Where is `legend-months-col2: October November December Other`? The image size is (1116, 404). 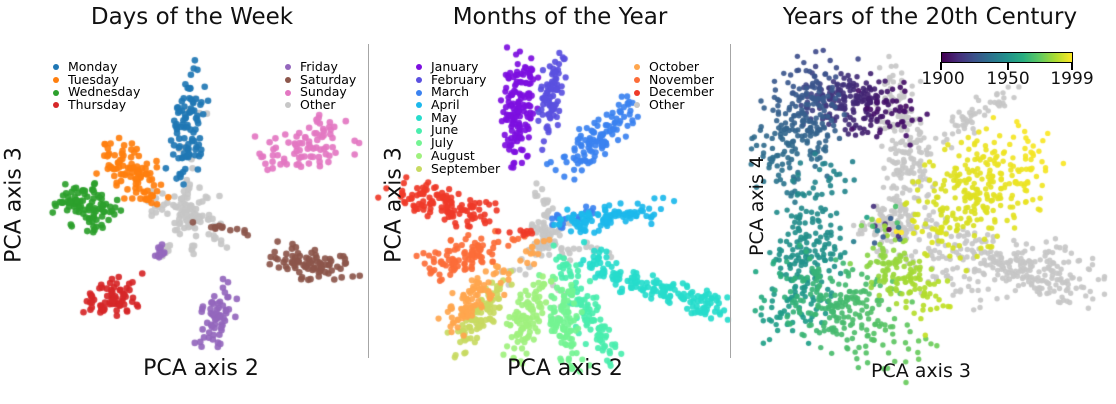
legend-months-col2: October November December Other is located at coordinates (674, 86).